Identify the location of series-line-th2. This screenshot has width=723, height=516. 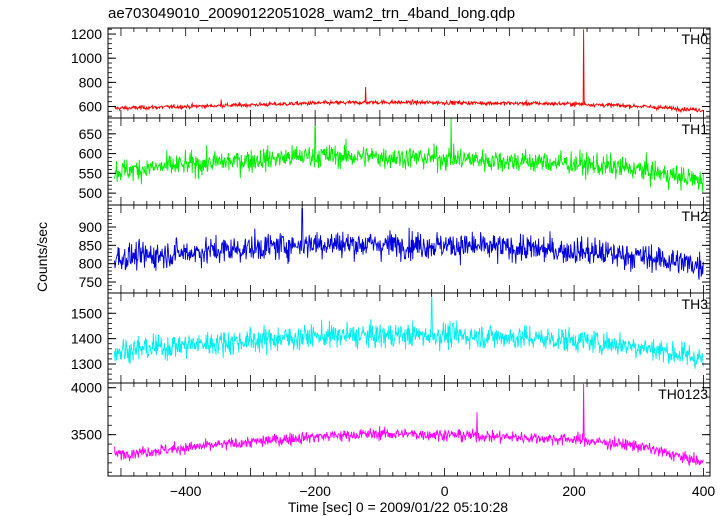
(409, 244).